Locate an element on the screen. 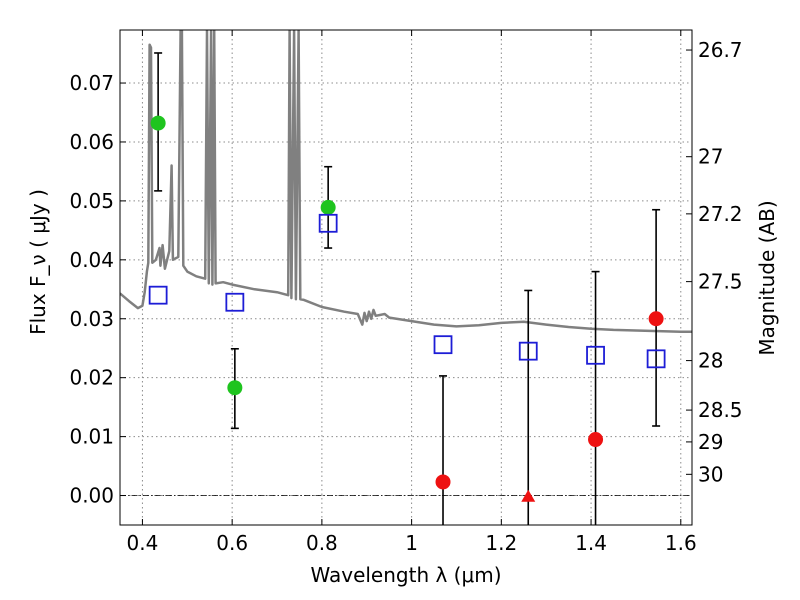 This screenshot has height=600, width=800. x-tick-label: 1 is located at coordinates (411, 543).